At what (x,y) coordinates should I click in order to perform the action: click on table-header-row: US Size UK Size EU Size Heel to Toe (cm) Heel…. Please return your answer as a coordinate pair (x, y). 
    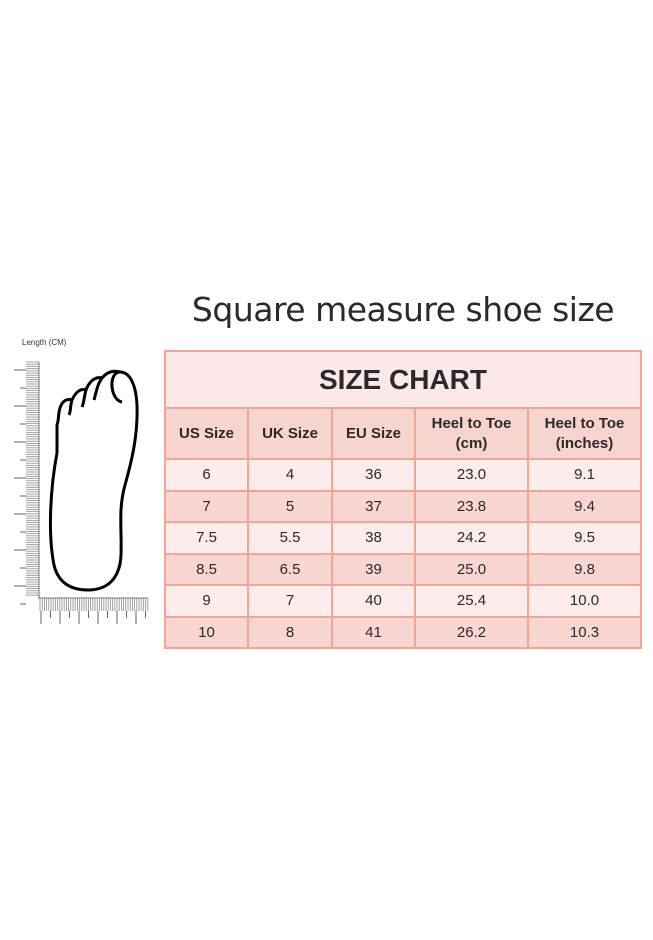
    Looking at the image, I should click on (403, 433).